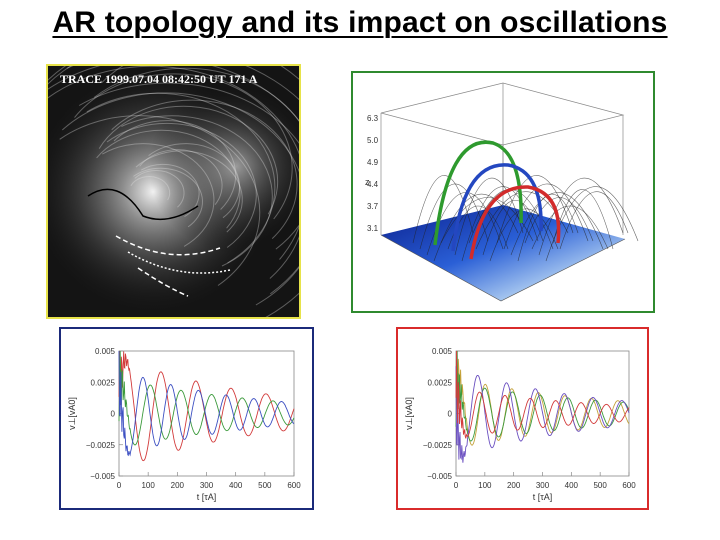 The height and width of the screenshot is (540, 720). What do you see at coordinates (373, 206) in the screenshot?
I see `z-tick-label: 3.7` at bounding box center [373, 206].